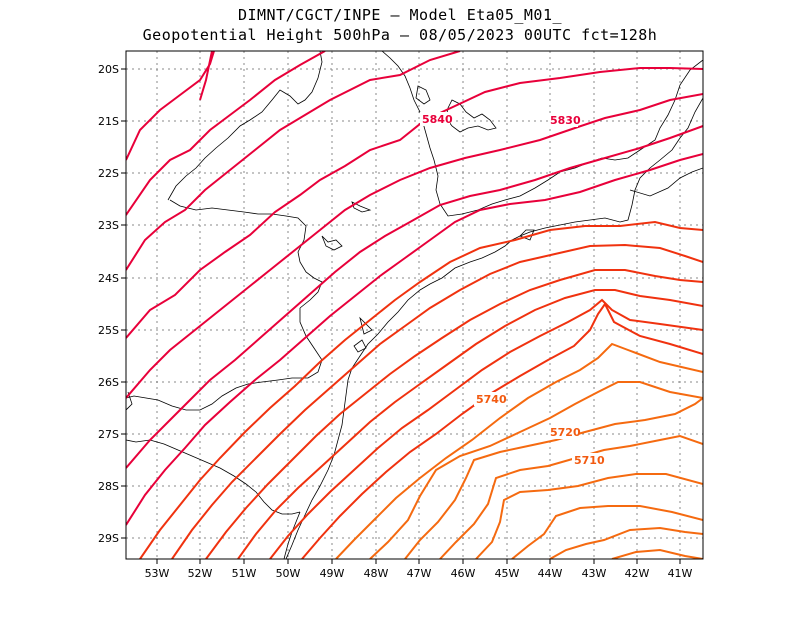 This screenshot has height=618, width=800. Describe the element at coordinates (376, 573) in the screenshot. I see `lon-label-48w: 48W` at that location.